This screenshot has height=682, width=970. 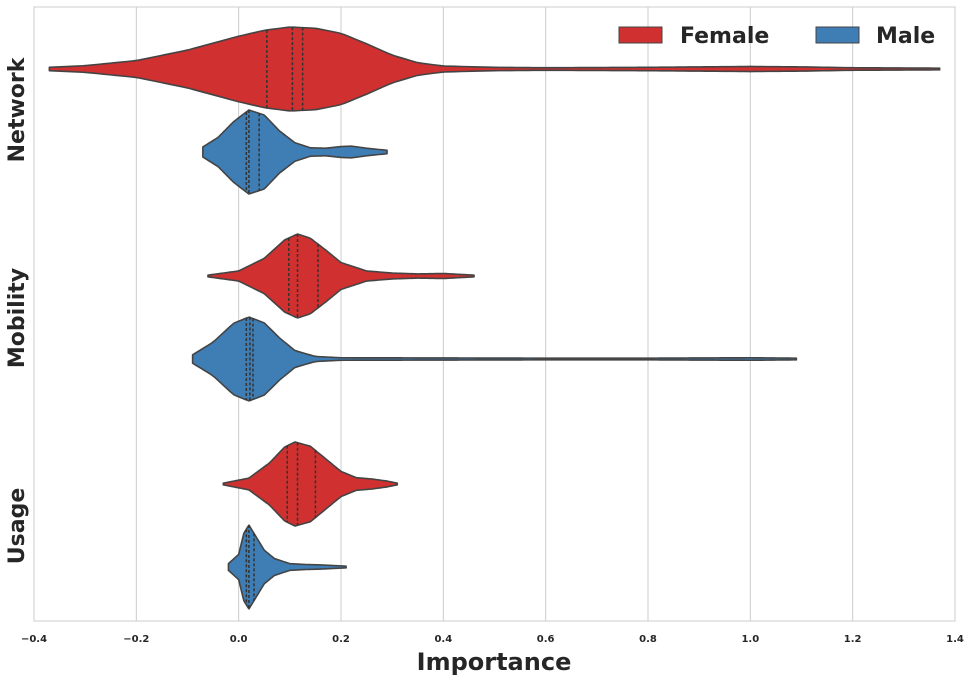 I want to click on category-label-network: Network, so click(x=17, y=109).